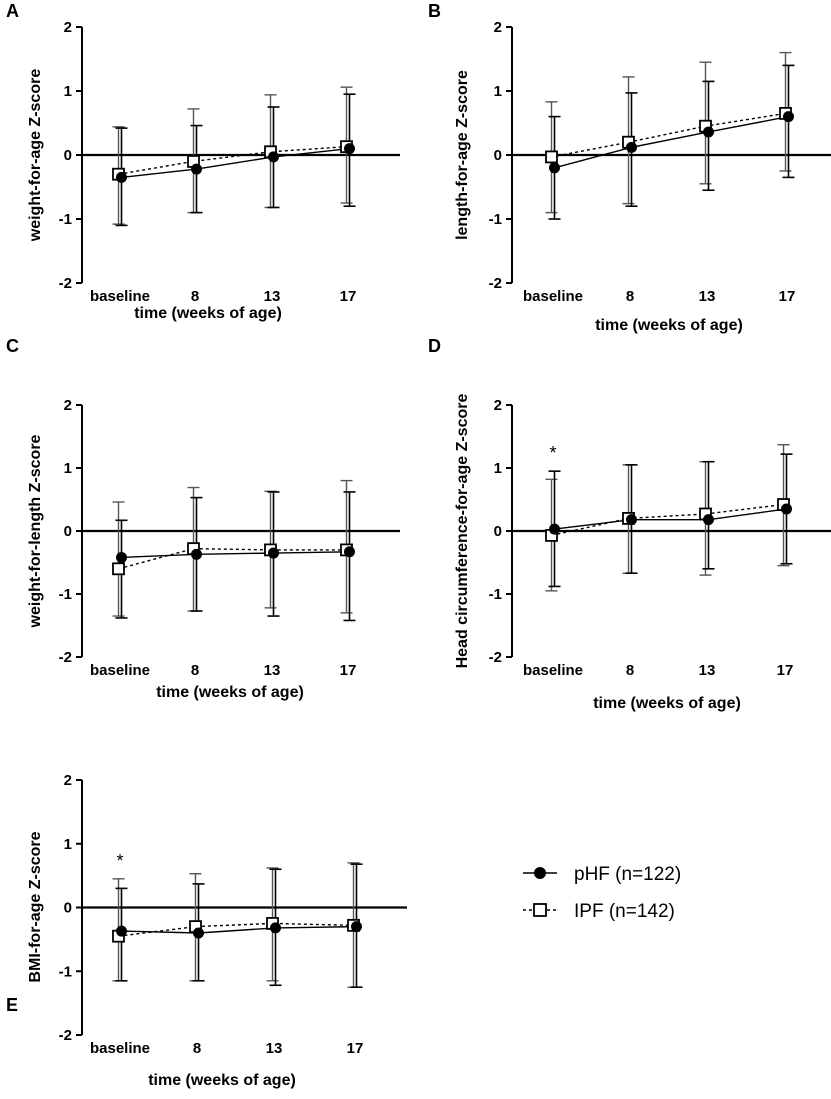 This screenshot has height=1099, width=831. What do you see at coordinates (35, 531) in the screenshot?
I see `y-axis-title: weight-for-length Z-score` at bounding box center [35, 531].